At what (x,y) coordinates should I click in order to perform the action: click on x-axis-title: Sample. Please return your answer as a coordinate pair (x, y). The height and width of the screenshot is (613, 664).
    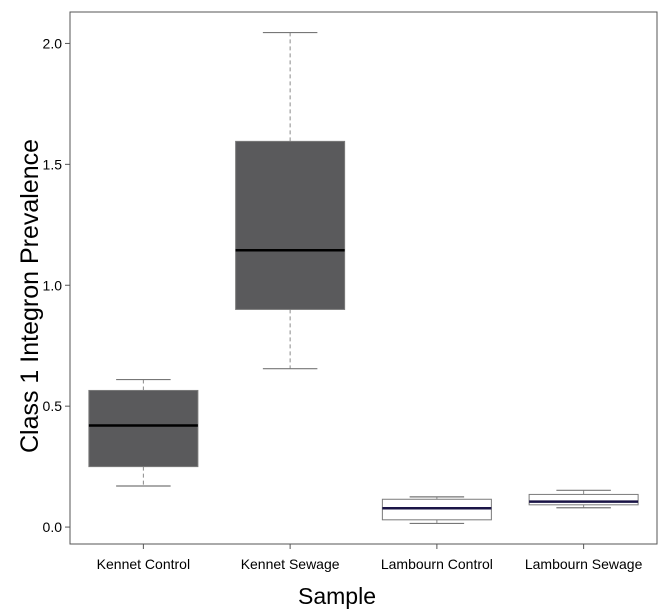
    Looking at the image, I should click on (337, 596).